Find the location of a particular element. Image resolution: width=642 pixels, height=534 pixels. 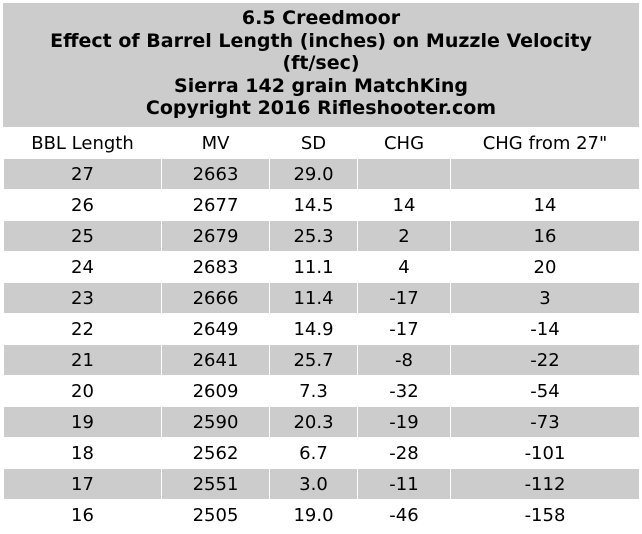

table-row: 26 2677 14.5 14 14 is located at coordinates (321, 205).